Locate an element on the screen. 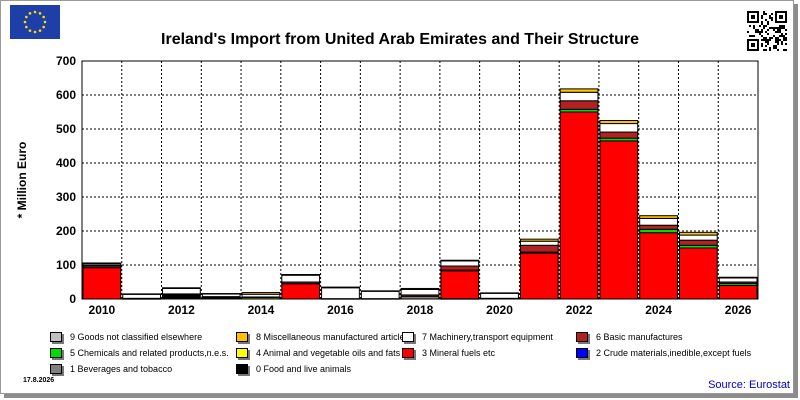 Image resolution: width=800 pixels, height=400 pixels. y-tick-label: 400 is located at coordinates (66, 163).